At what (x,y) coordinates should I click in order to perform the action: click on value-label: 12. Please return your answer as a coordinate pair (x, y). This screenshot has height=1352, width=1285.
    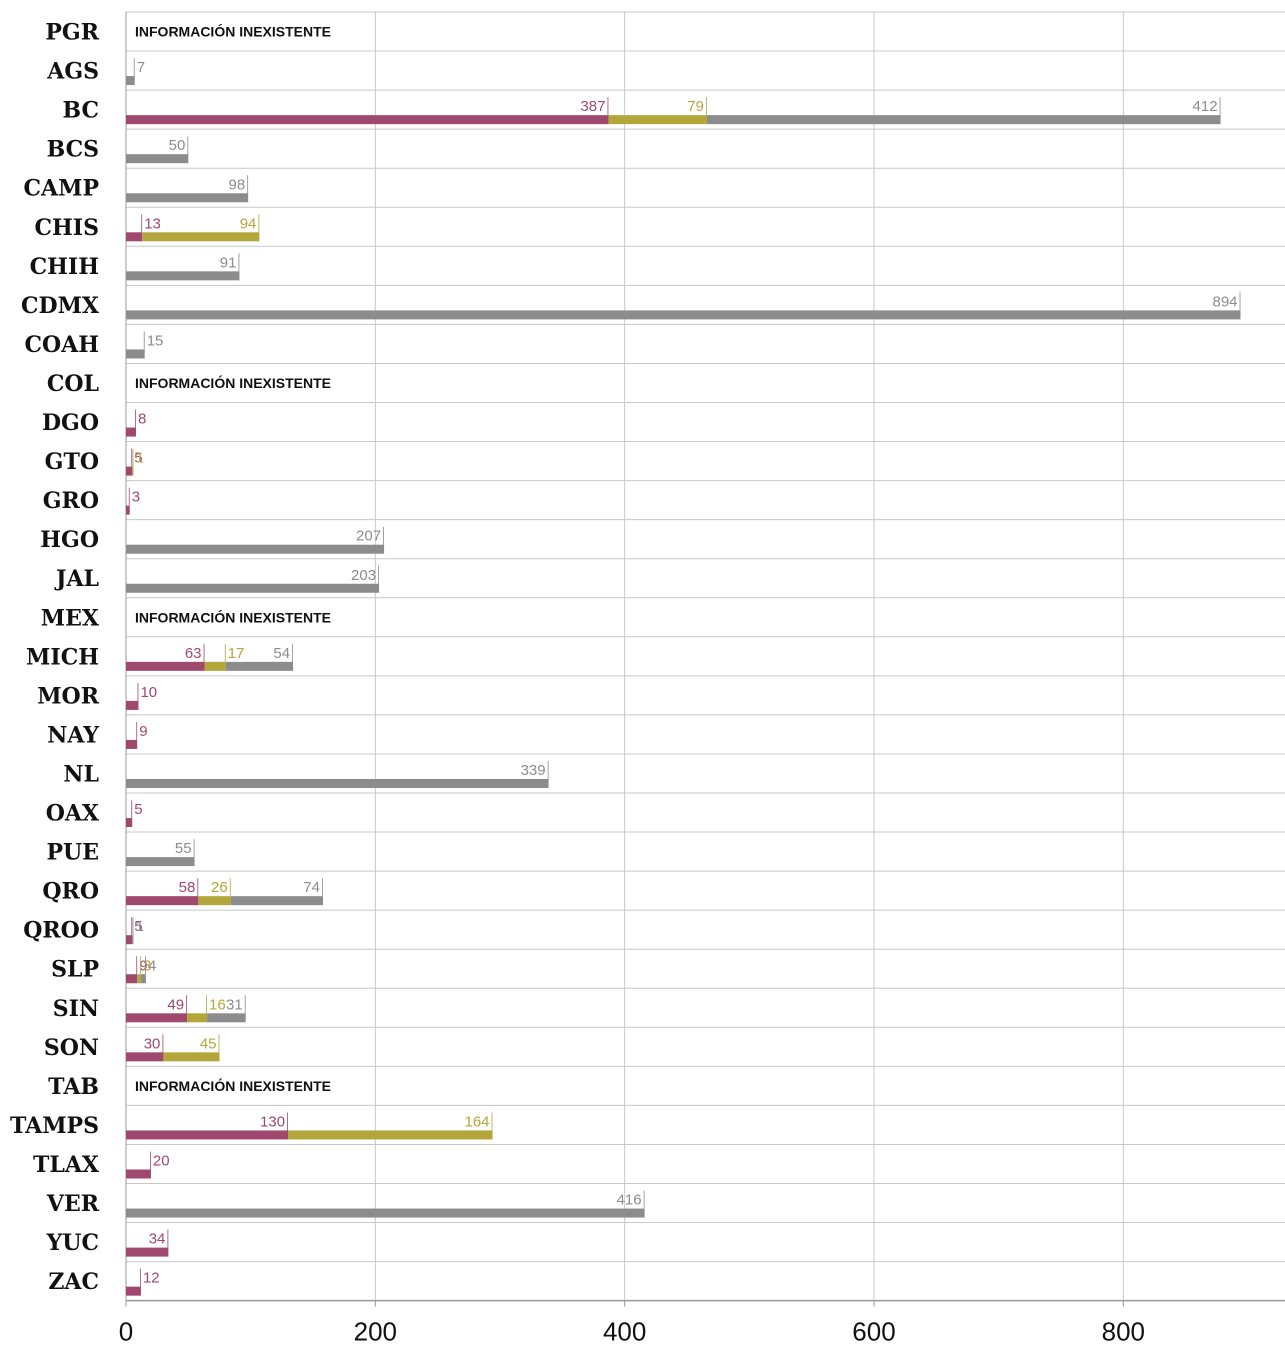
    Looking at the image, I should click on (151, 1278).